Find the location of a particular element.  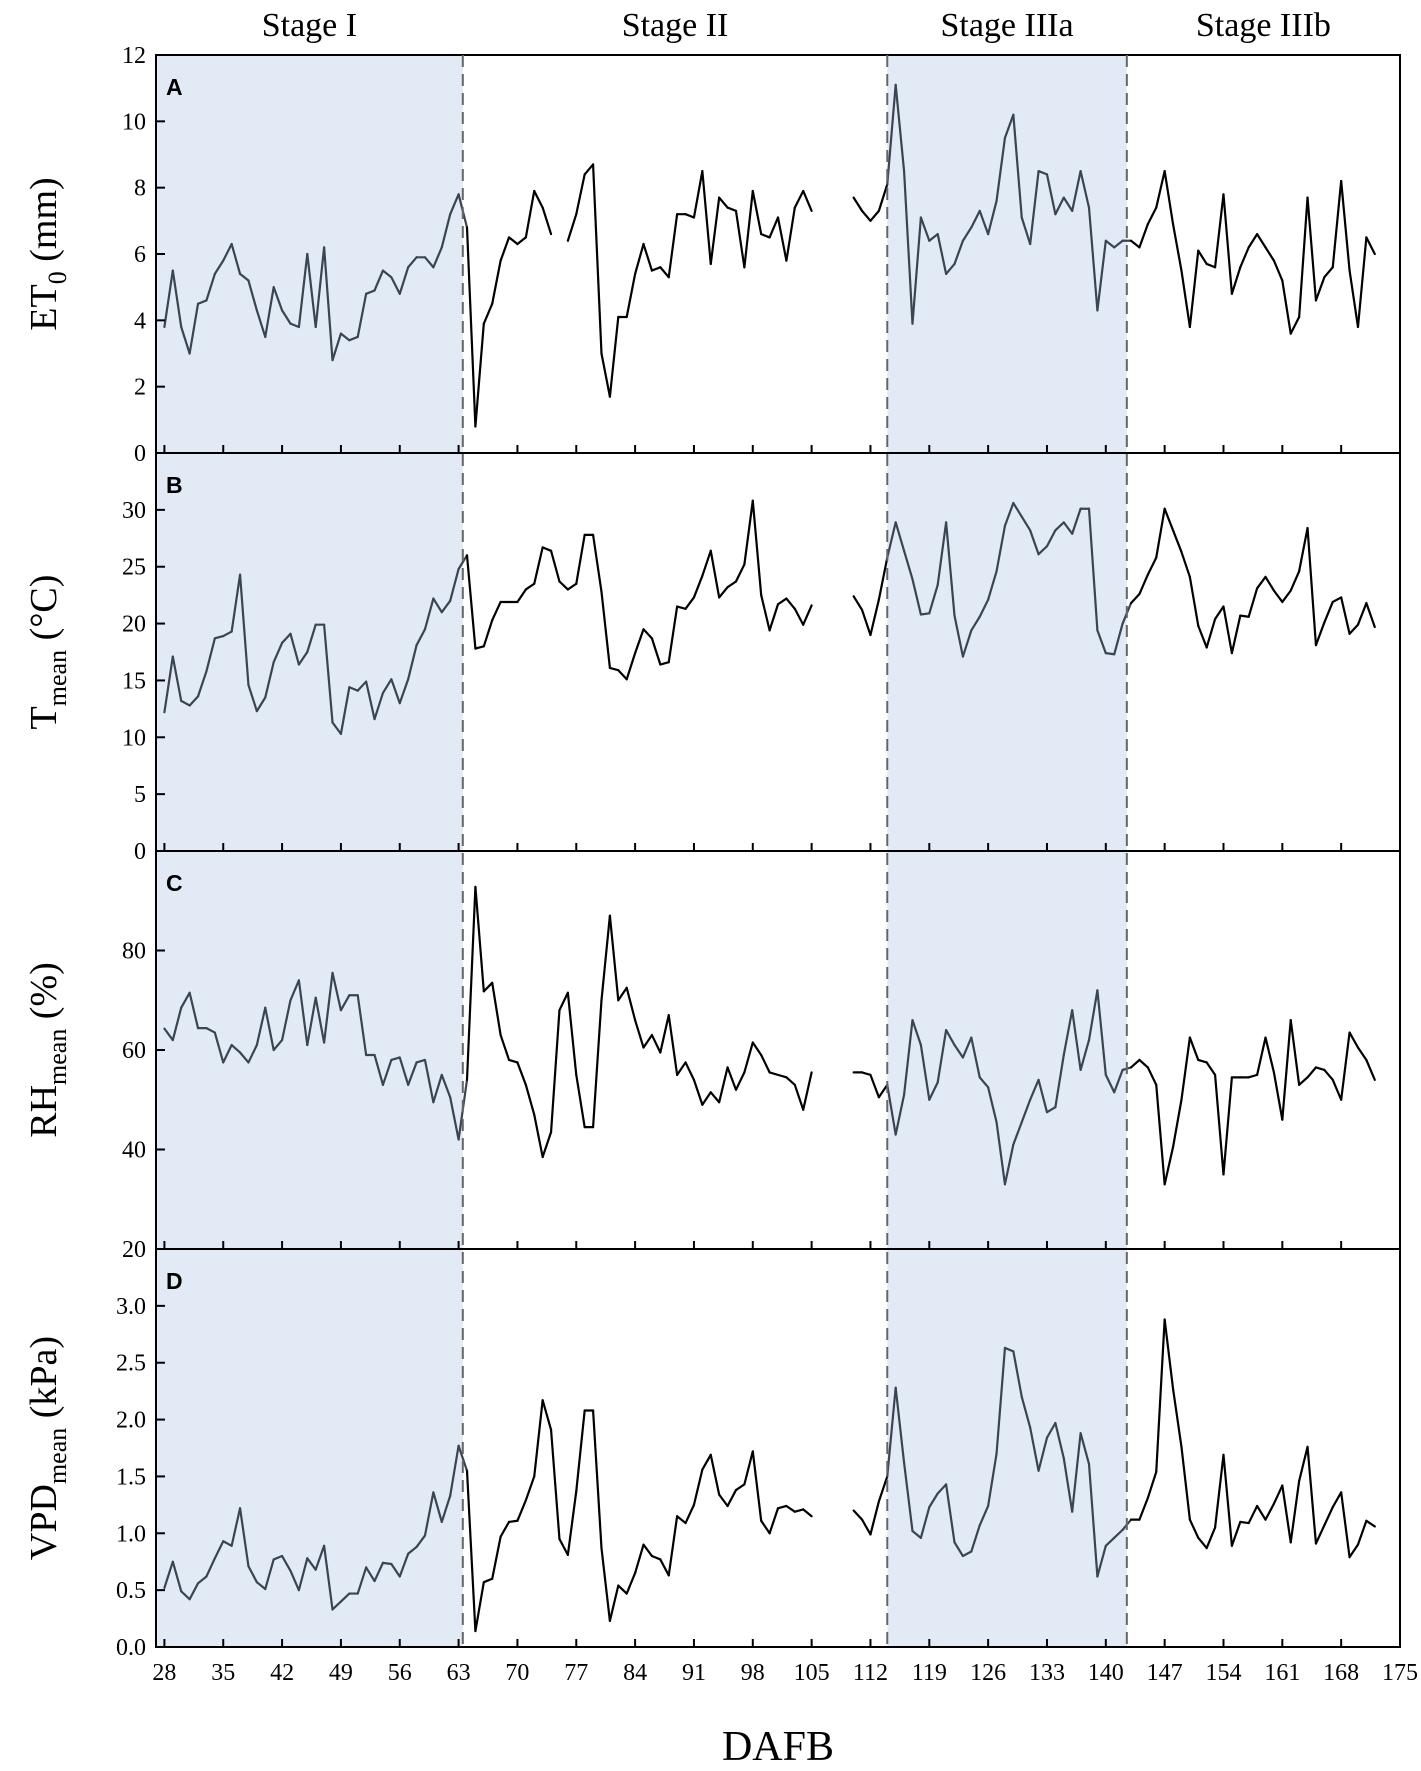

y-axis-title: RHmean (%) is located at coordinates (47, 1050).